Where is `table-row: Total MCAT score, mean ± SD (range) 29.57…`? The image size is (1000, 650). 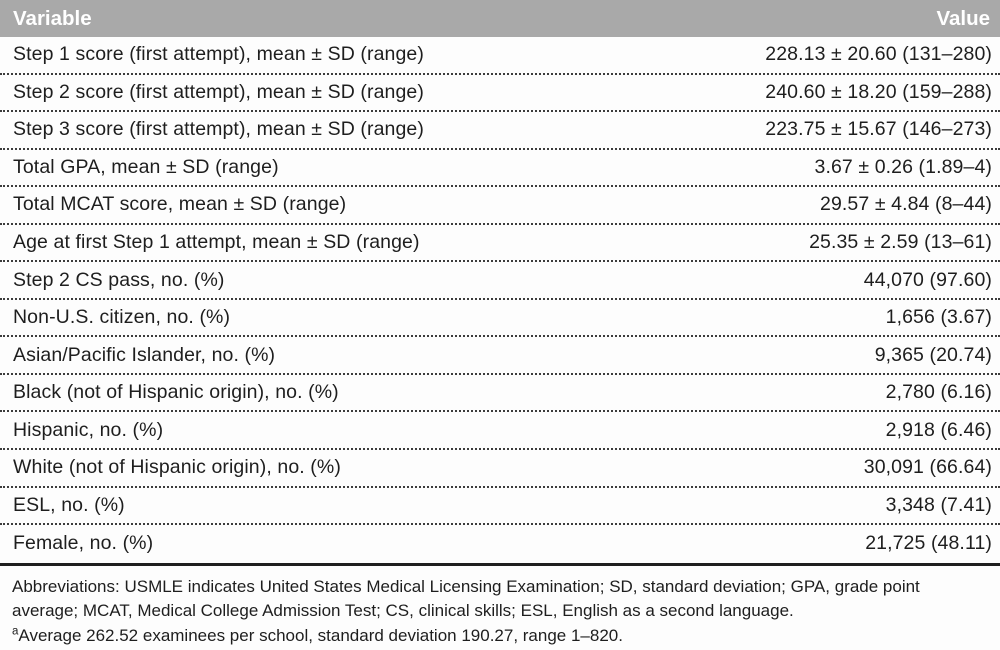
table-row: Total MCAT score, mean ± SD (range) 29.57… is located at coordinates (500, 206).